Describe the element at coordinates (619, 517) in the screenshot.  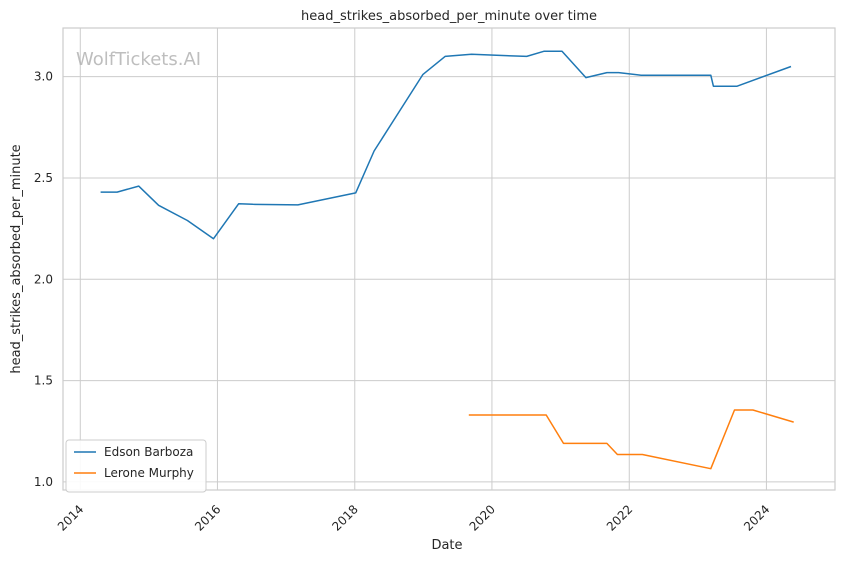
I see `x-tick-label: 2022` at that location.